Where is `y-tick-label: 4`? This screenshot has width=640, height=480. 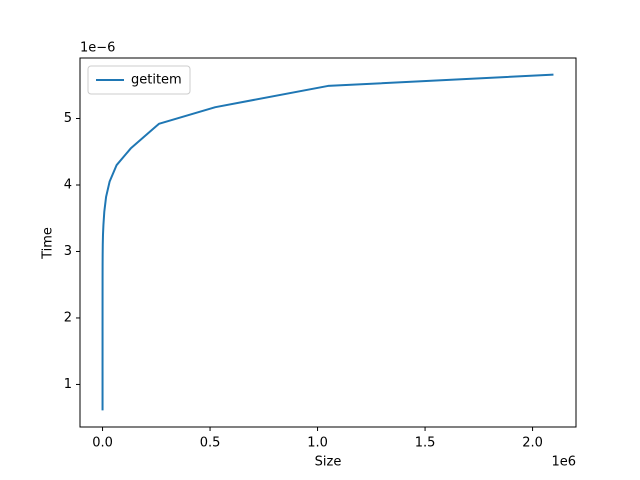 y-tick-label: 4 is located at coordinates (68, 184).